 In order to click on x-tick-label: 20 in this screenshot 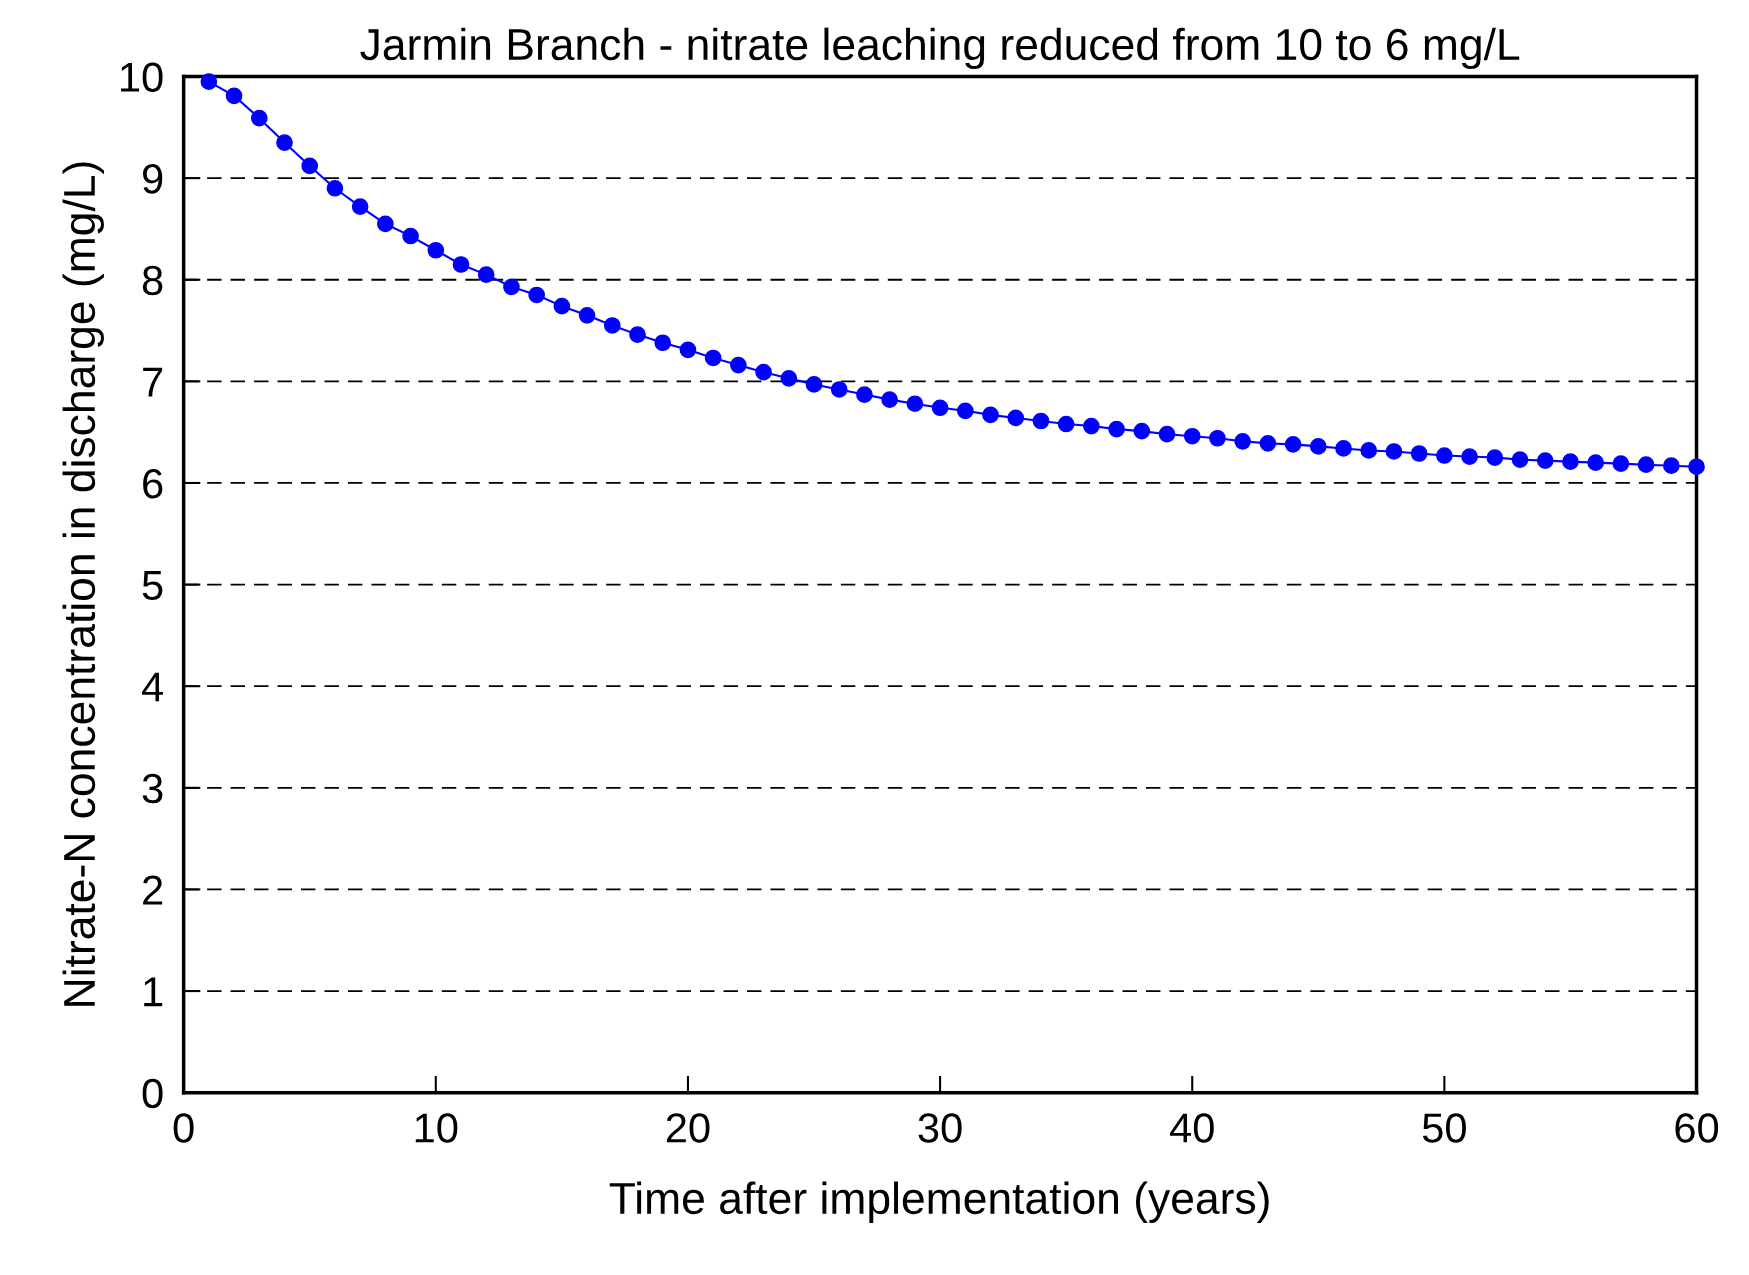, I will do `click(688, 1128)`.